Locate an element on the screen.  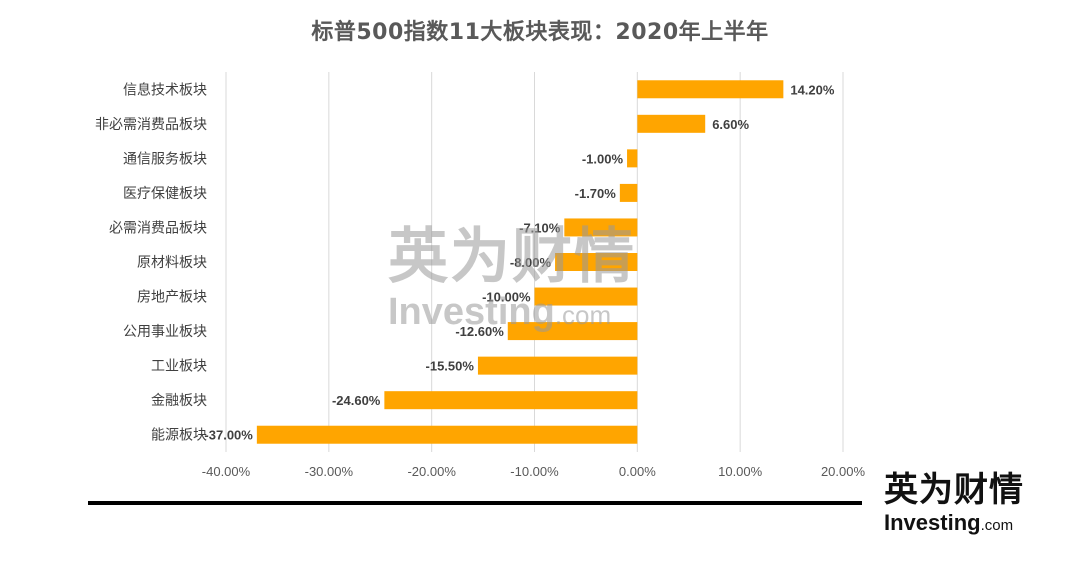
category-label: 必需消费品板块 is located at coordinates (158, 228).